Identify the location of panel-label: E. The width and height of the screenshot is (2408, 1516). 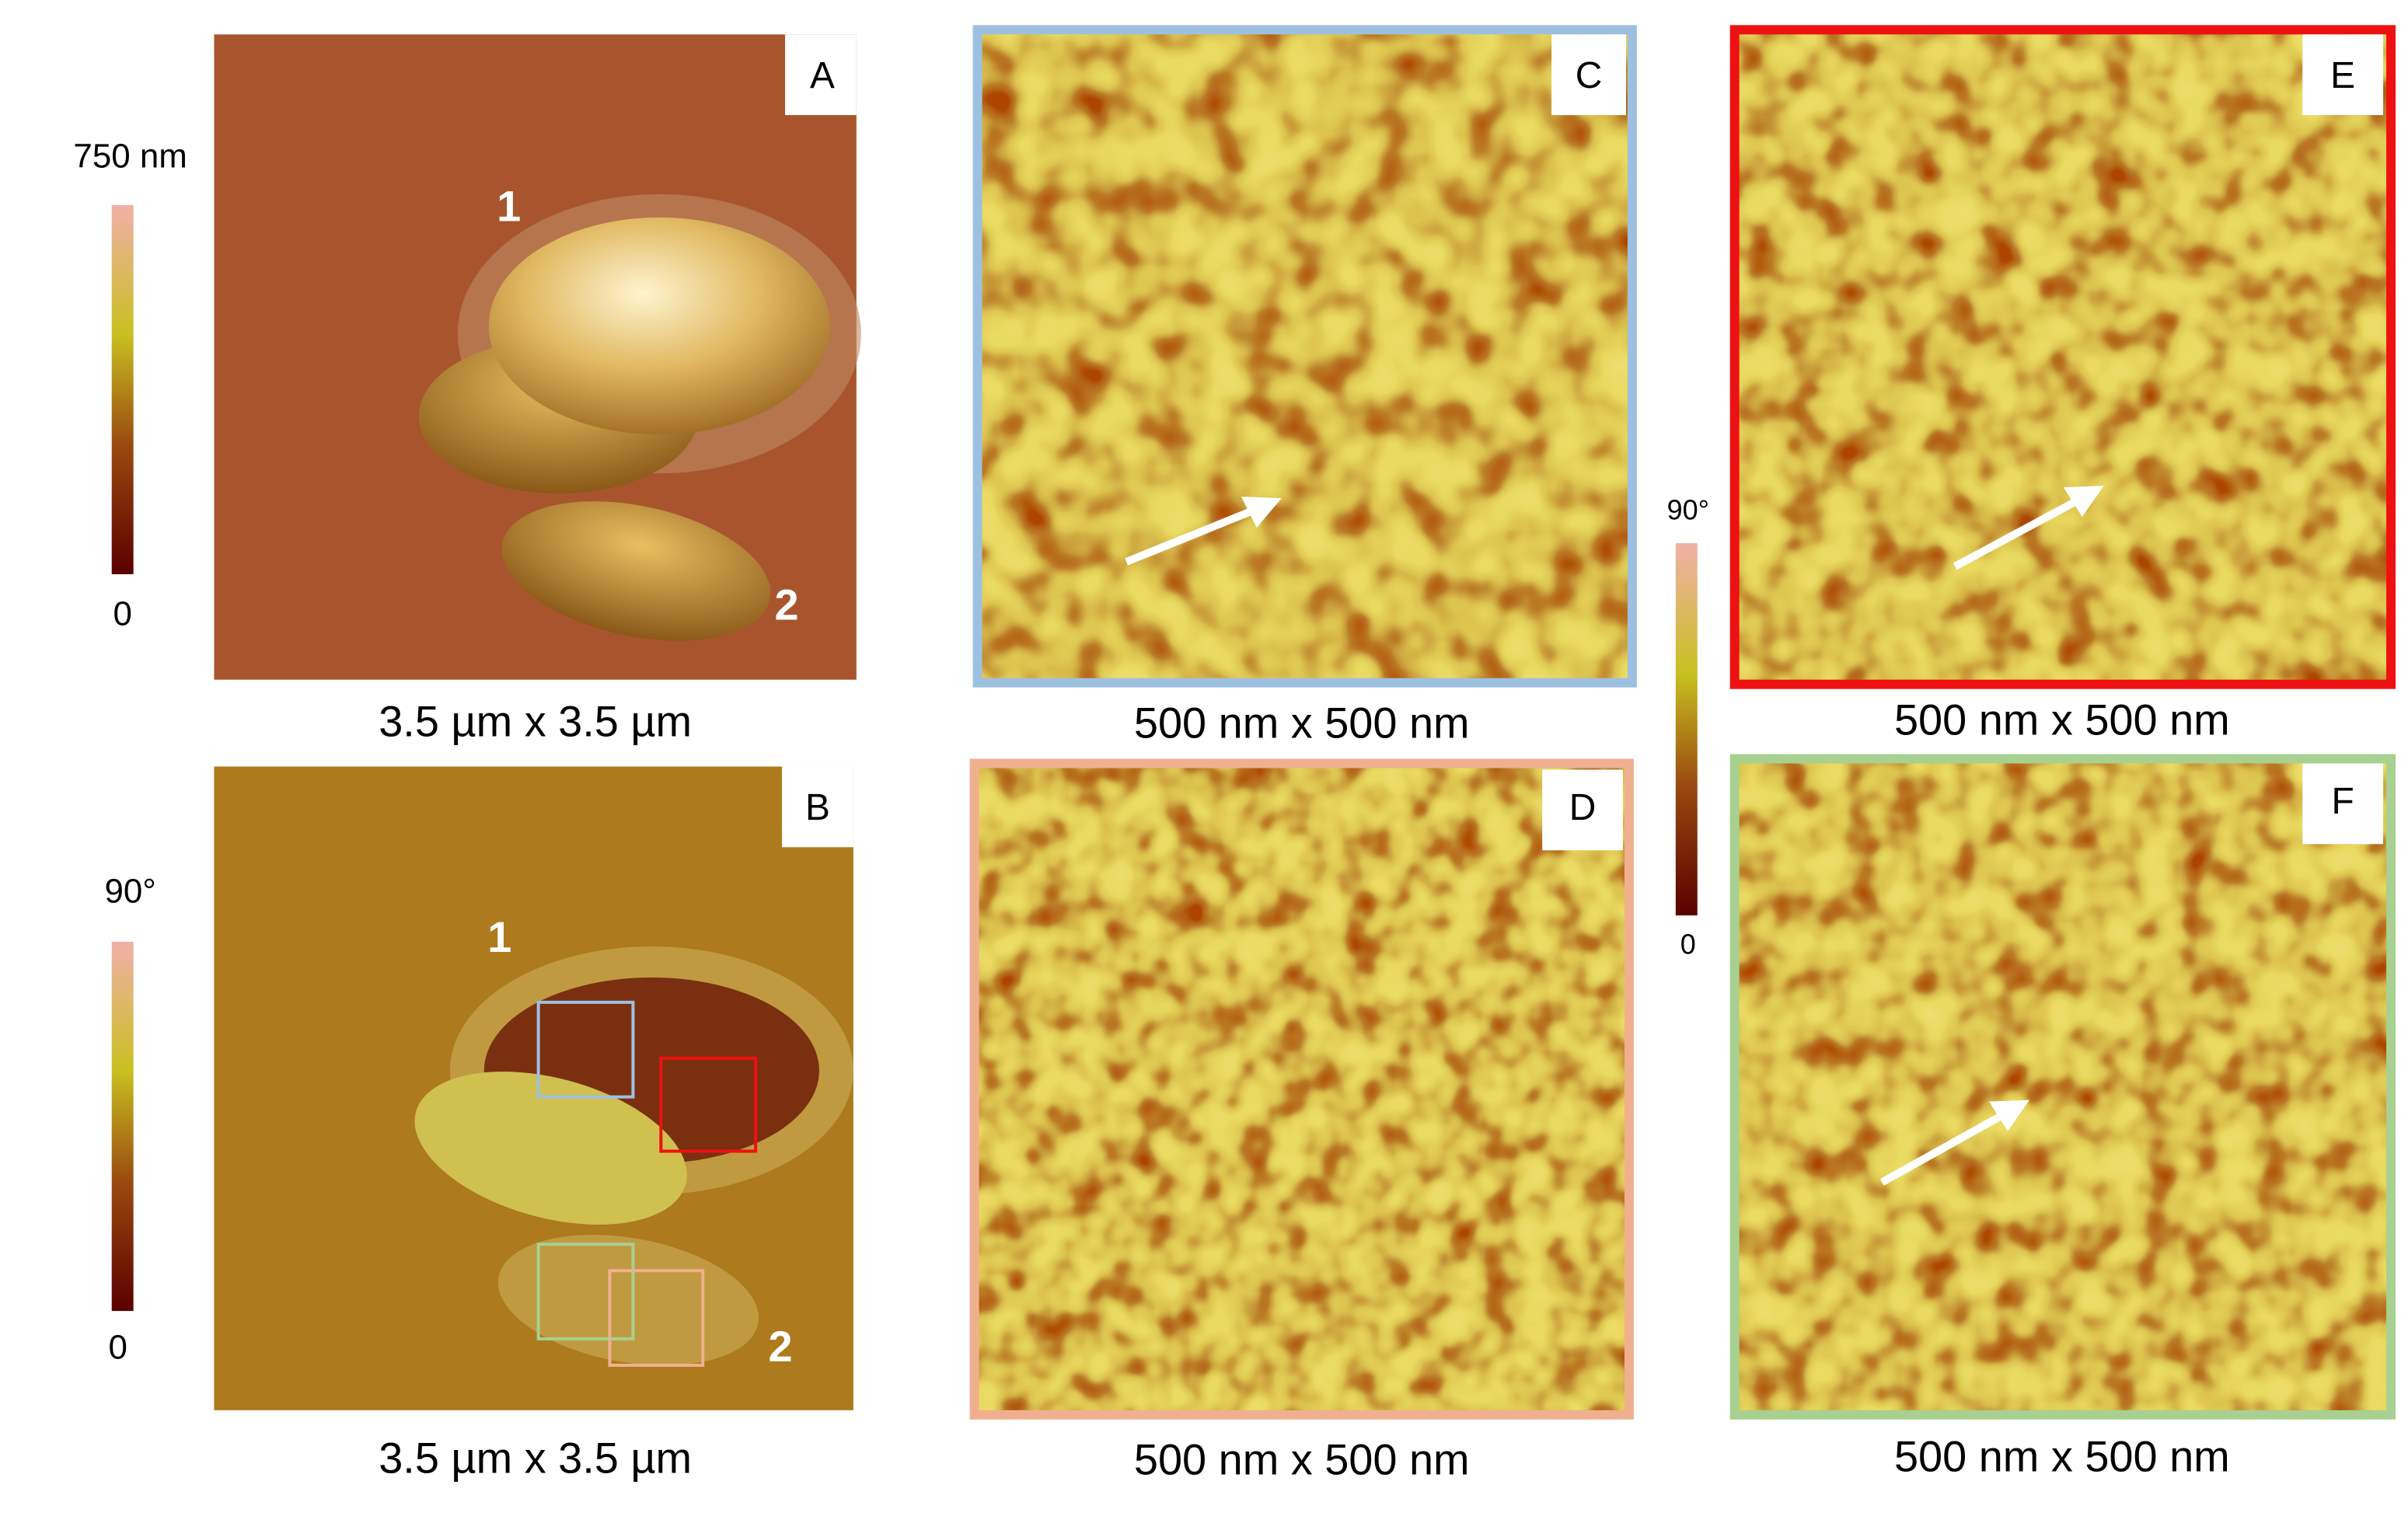
(2342, 75).